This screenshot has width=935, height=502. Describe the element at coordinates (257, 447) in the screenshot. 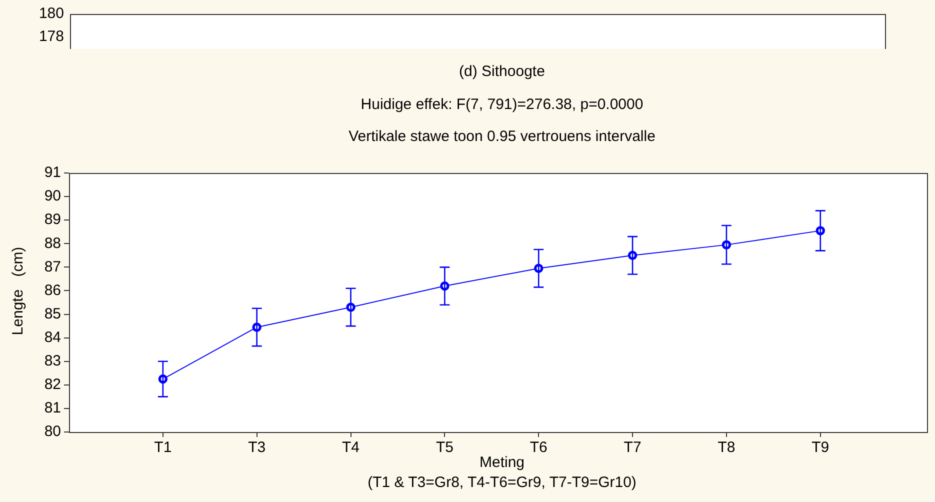

I see `x-tick-label: T3` at that location.